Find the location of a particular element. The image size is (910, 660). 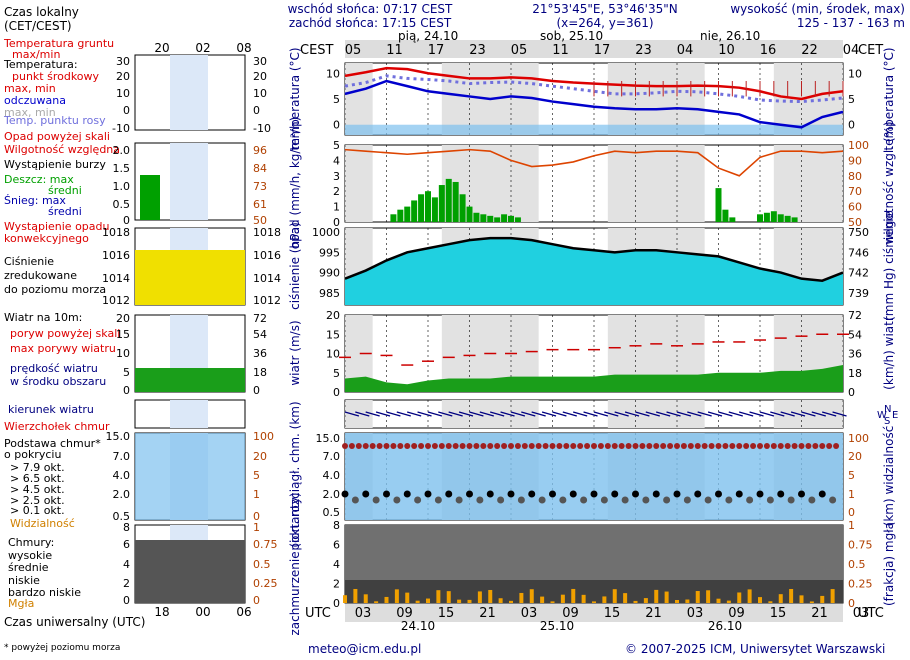

precip-tick-left: 0 is located at coordinates (336, 222).